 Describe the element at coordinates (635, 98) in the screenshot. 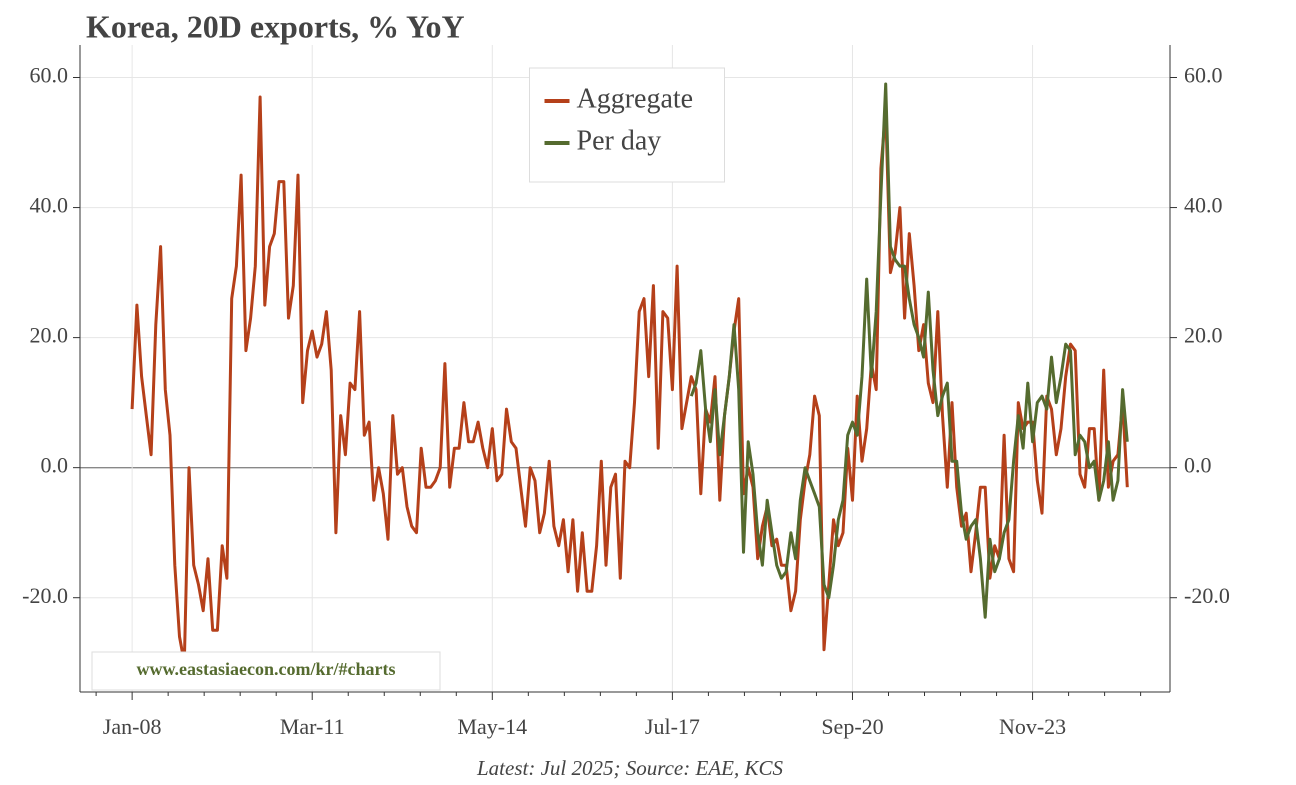

I see `legend-label: Aggregate` at that location.